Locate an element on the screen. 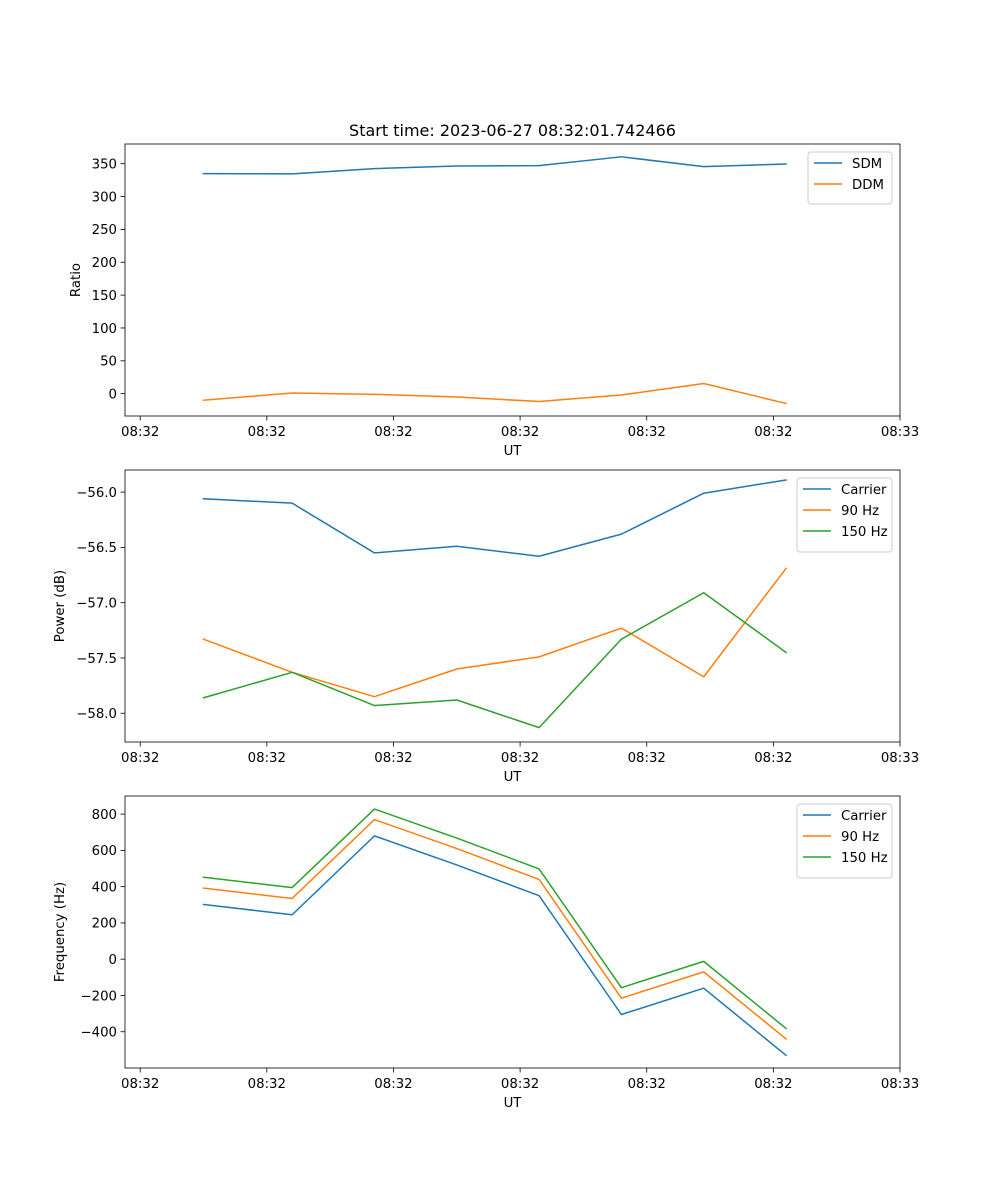  legend-entry: DDM is located at coordinates (868, 185).